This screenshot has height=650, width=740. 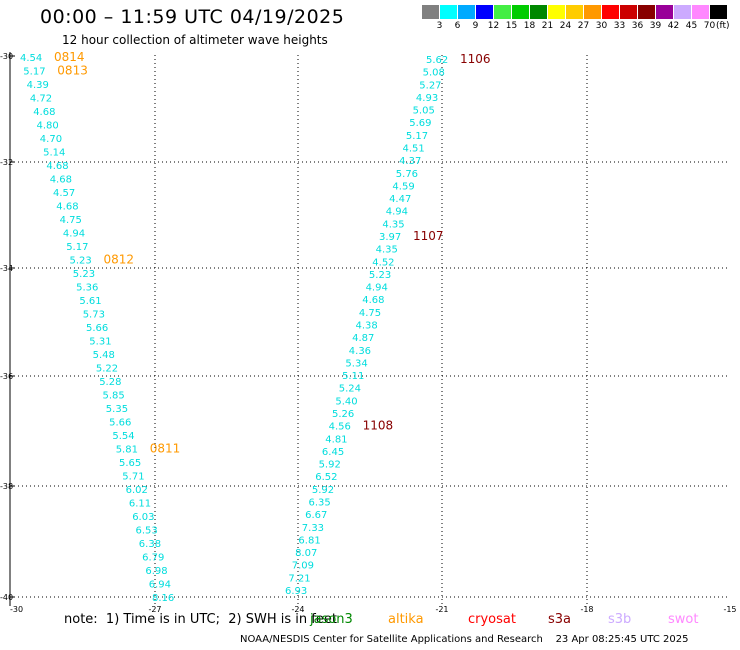 What do you see at coordinates (57, 166) in the screenshot?
I see `swh-value: 4.68` at bounding box center [57, 166].